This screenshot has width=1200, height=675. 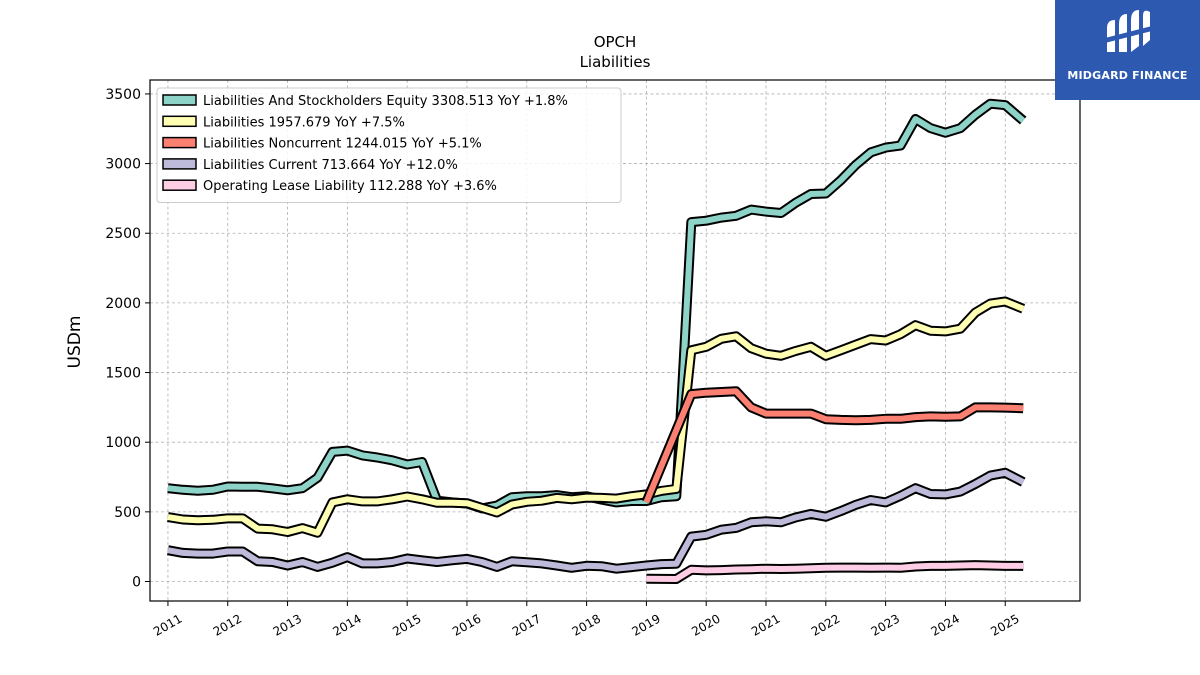 I want to click on x-tick-label: 2023, so click(x=885, y=624).